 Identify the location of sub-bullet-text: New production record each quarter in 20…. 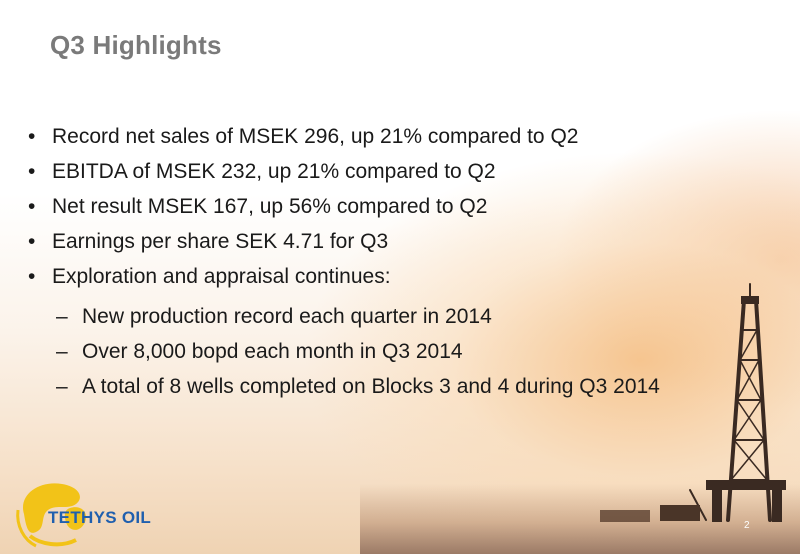
(287, 316).